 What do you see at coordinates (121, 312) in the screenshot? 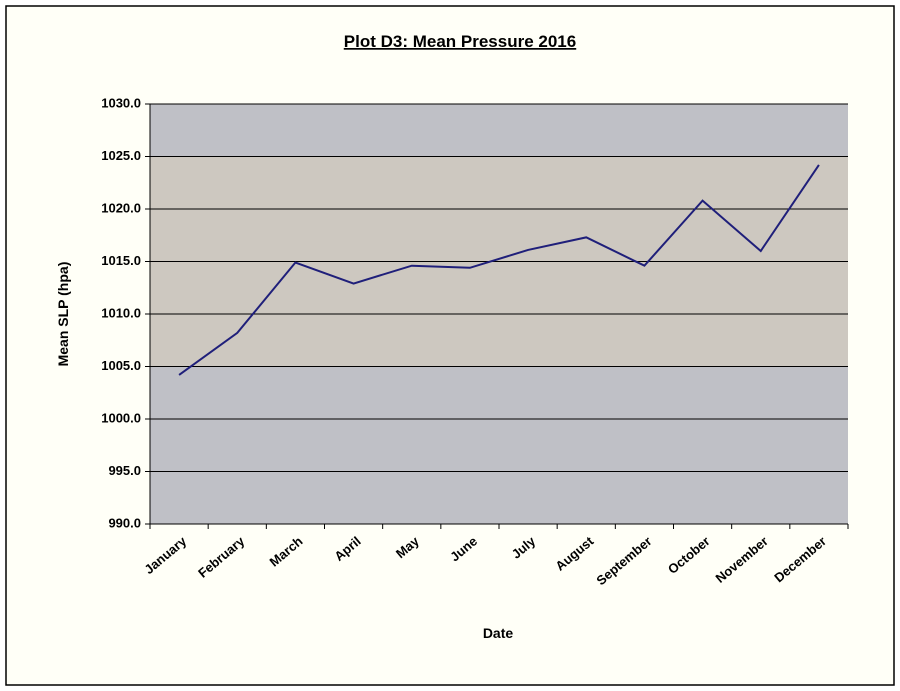
I see `y-tick-label: 1010.0` at bounding box center [121, 312].